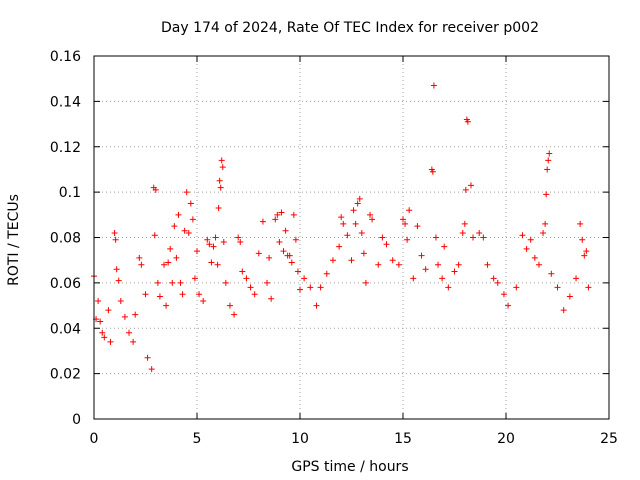 This screenshot has height=480, width=640. I want to click on y-axis-label: ROTI / TECUs, so click(14, 240).